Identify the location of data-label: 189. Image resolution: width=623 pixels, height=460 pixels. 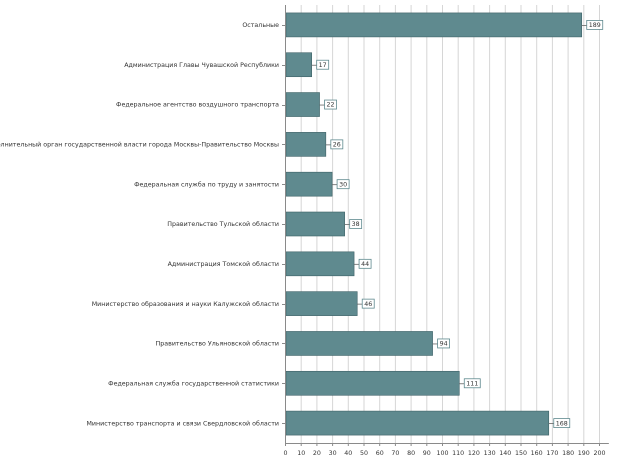
(595, 25).